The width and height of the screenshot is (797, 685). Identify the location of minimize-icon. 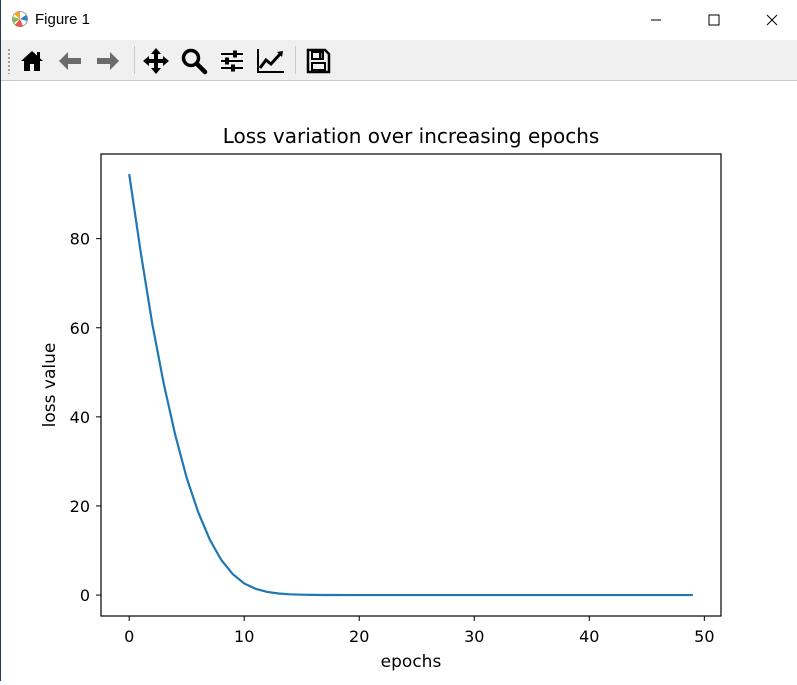
(656, 20).